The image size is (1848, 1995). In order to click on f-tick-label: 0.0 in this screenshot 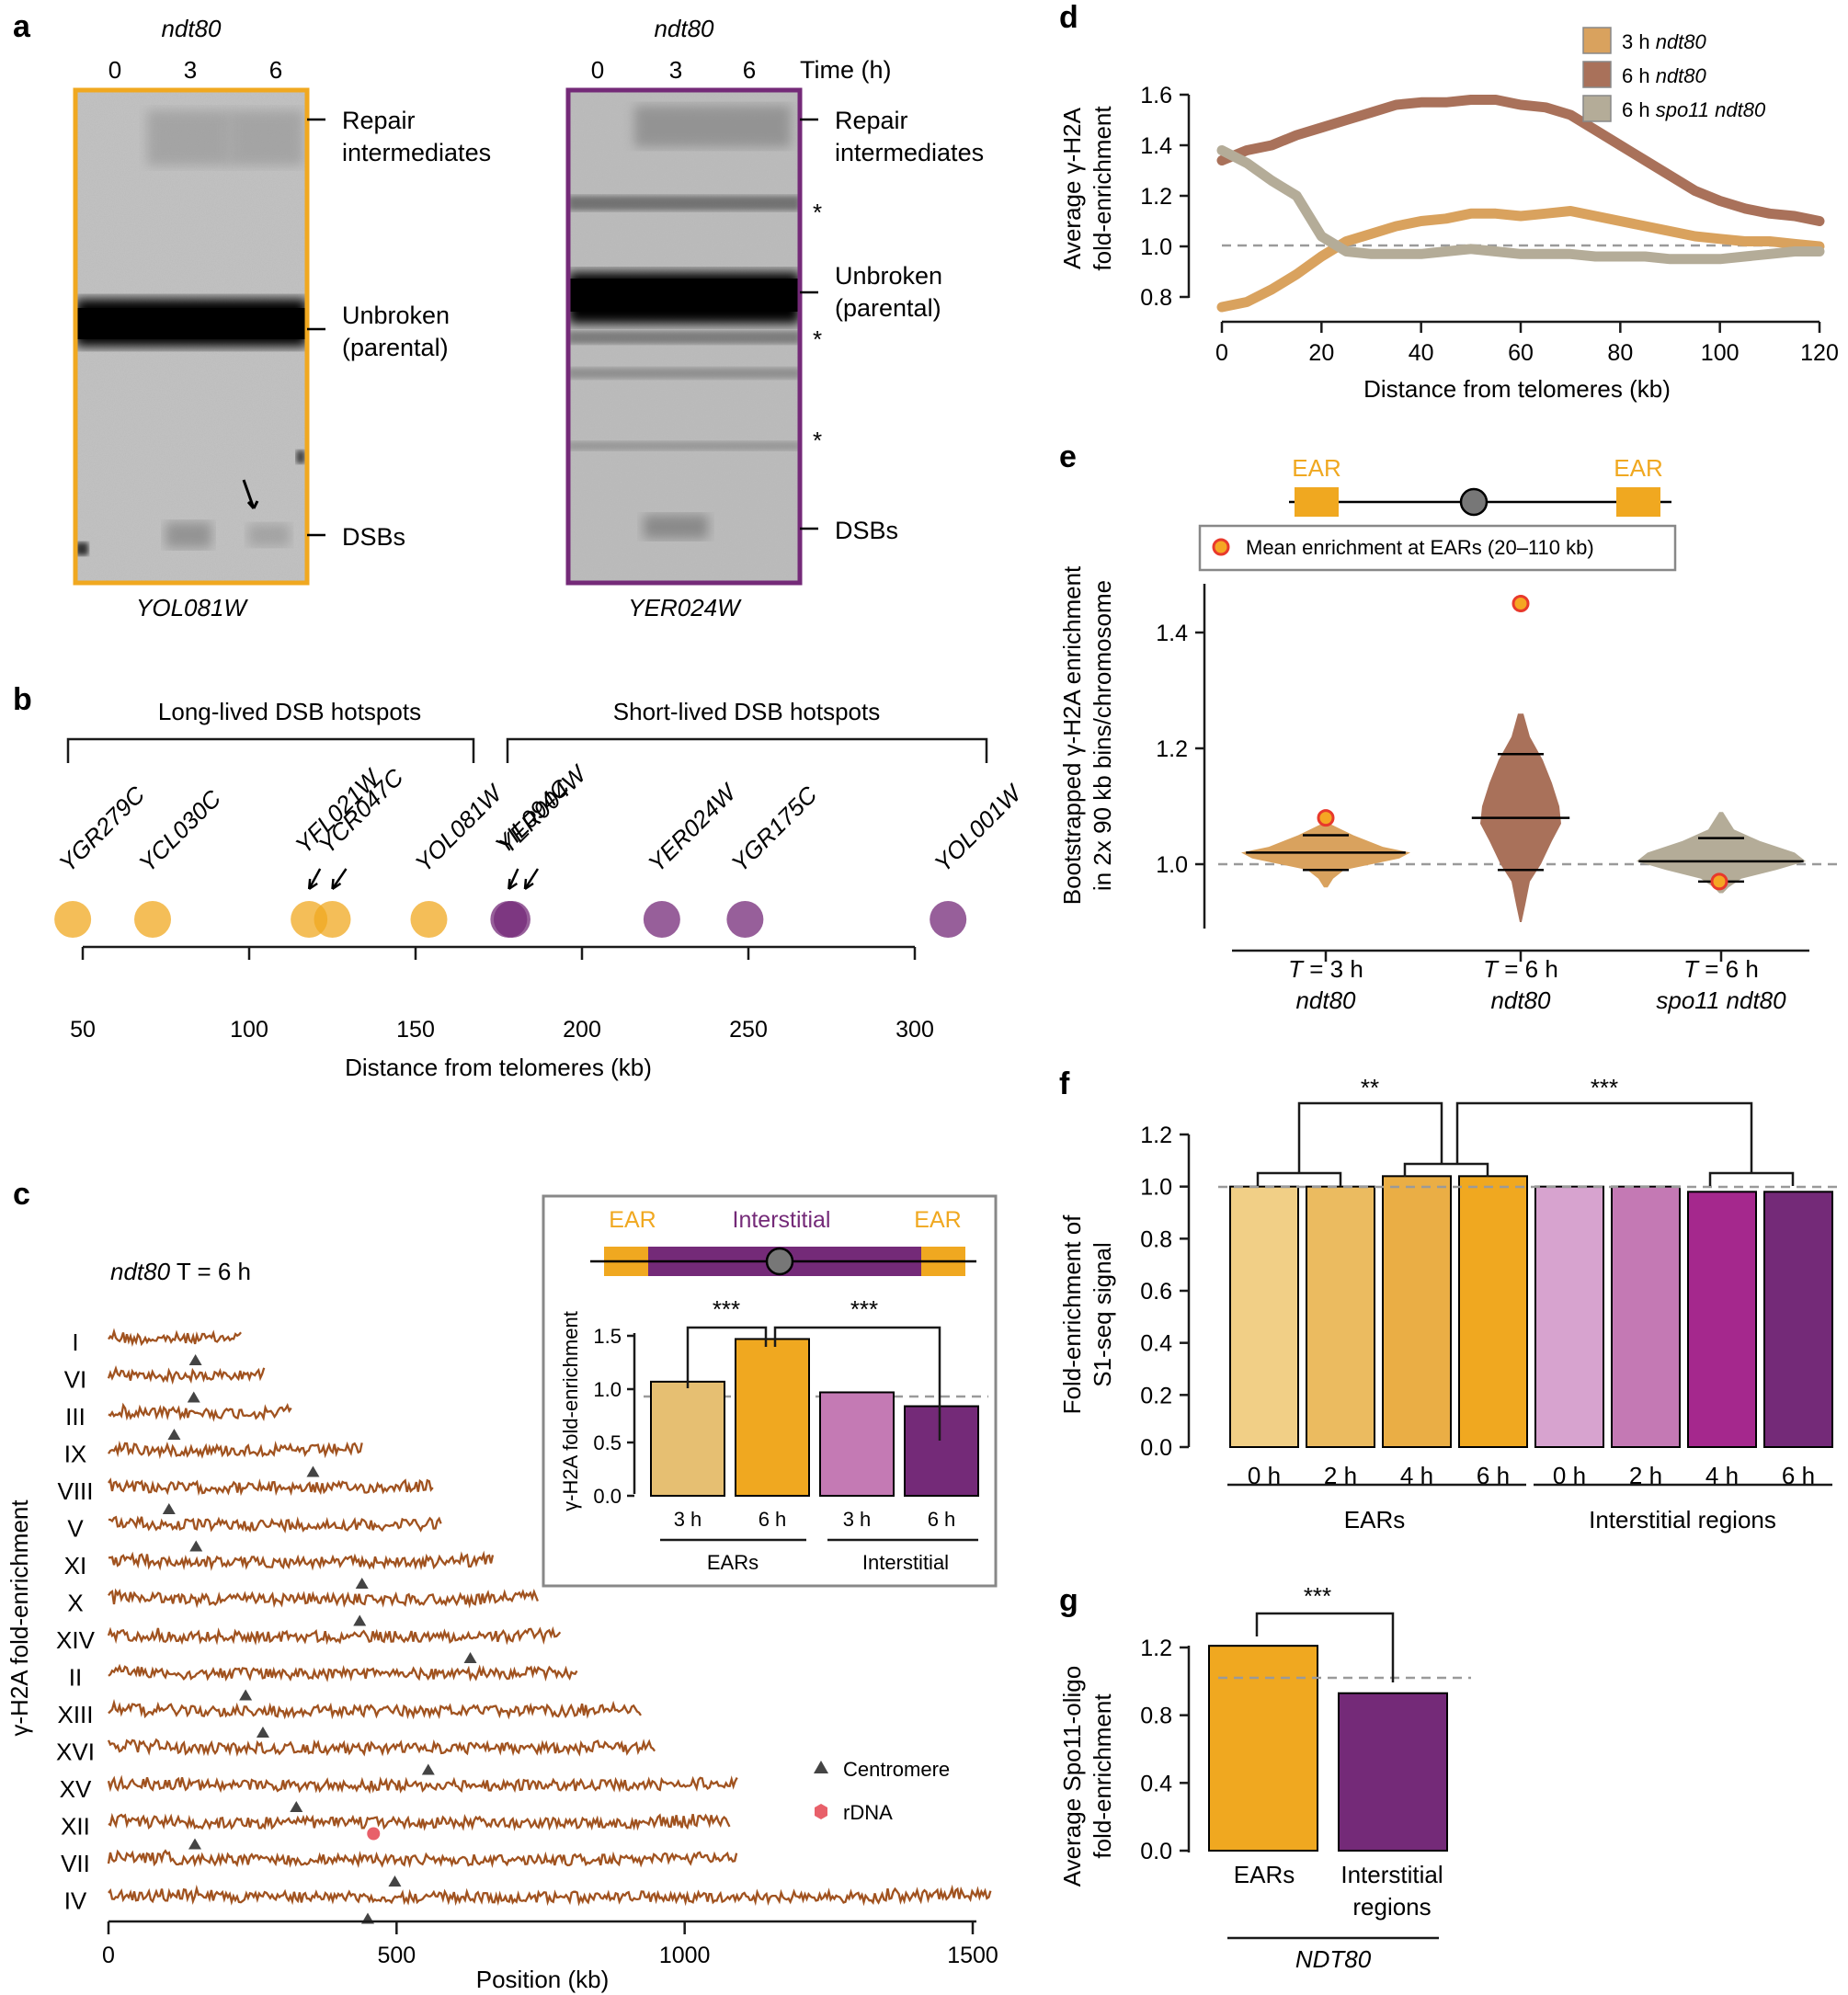, I will do `click(1156, 1448)`.